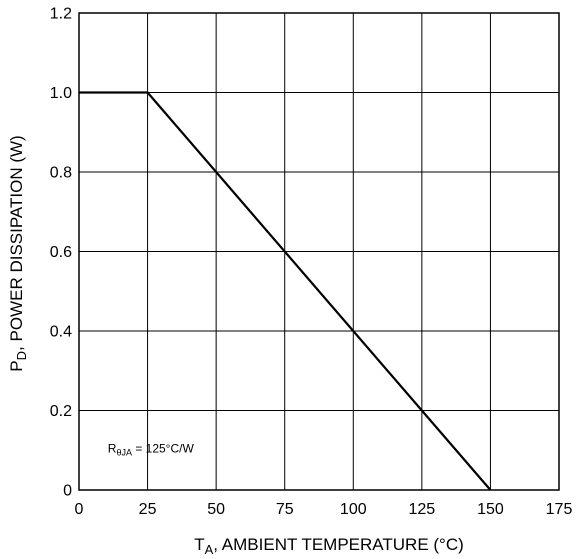 The height and width of the screenshot is (559, 578). What do you see at coordinates (199, 544) in the screenshot?
I see `x-axis-label-main: T` at bounding box center [199, 544].